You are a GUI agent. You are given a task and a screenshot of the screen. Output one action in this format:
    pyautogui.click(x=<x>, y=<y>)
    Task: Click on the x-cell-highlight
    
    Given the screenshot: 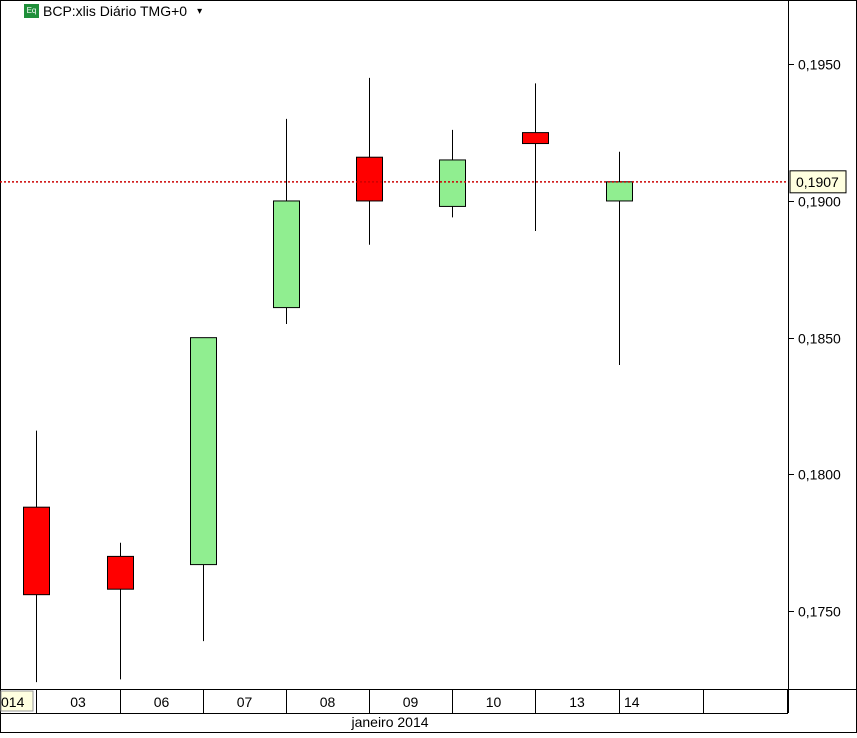 What is the action you would take?
    pyautogui.click(x=17, y=701)
    